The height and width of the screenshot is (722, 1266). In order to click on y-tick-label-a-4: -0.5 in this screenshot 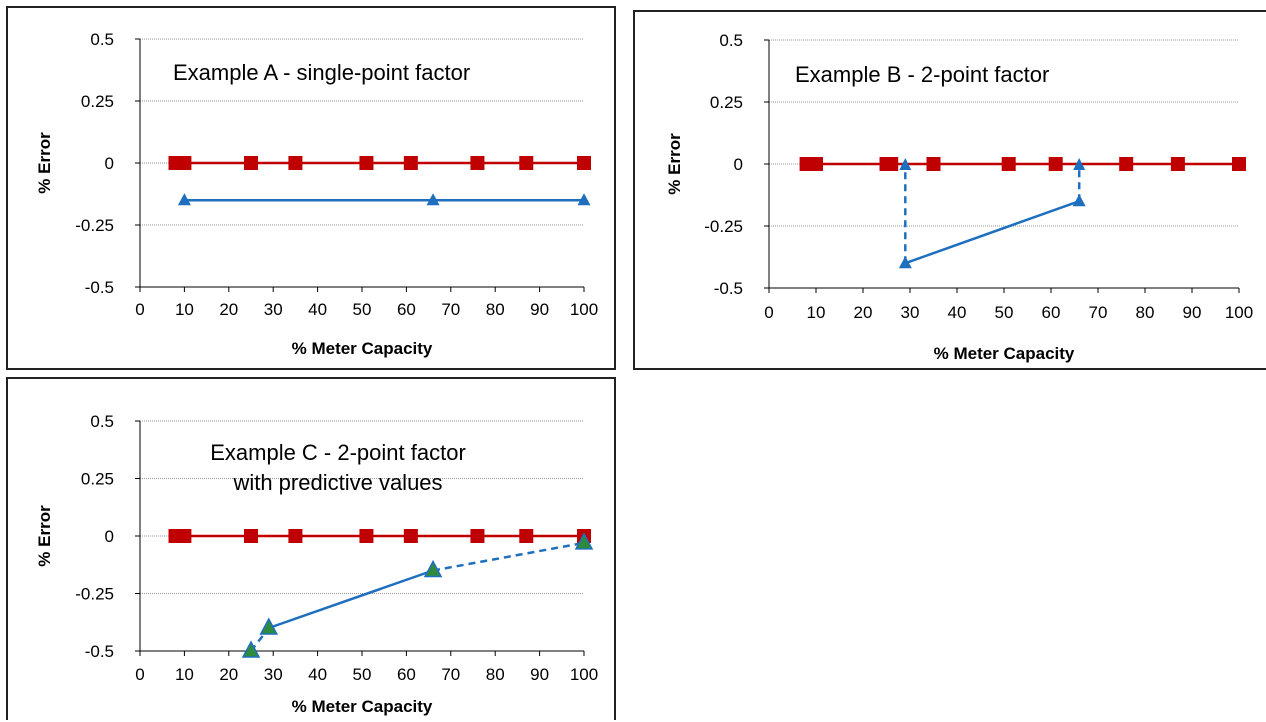, I will do `click(99, 287)`.